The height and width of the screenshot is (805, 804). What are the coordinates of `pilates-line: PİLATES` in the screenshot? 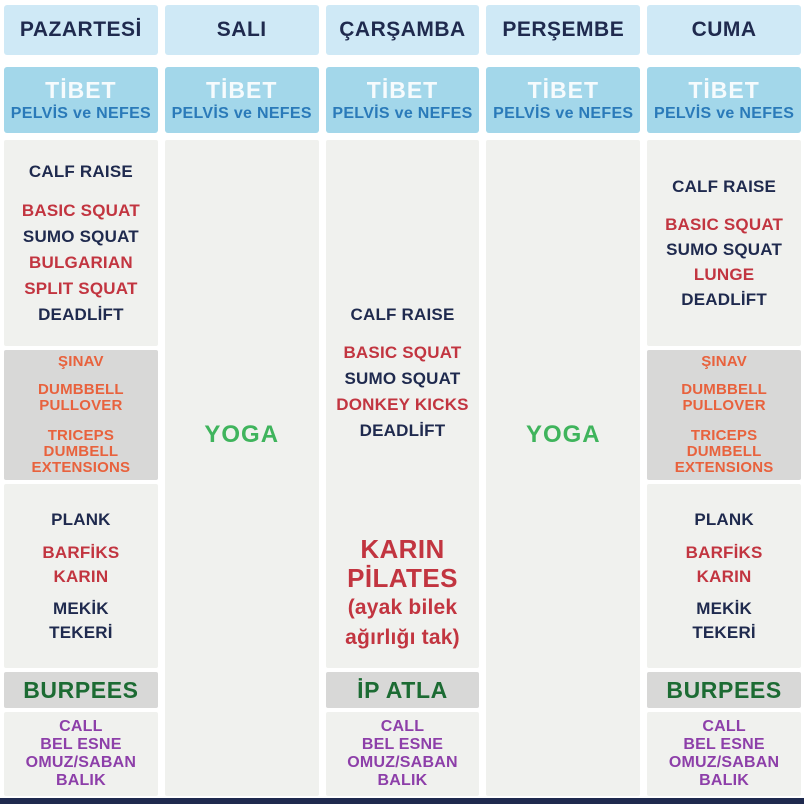 It's located at (402, 578).